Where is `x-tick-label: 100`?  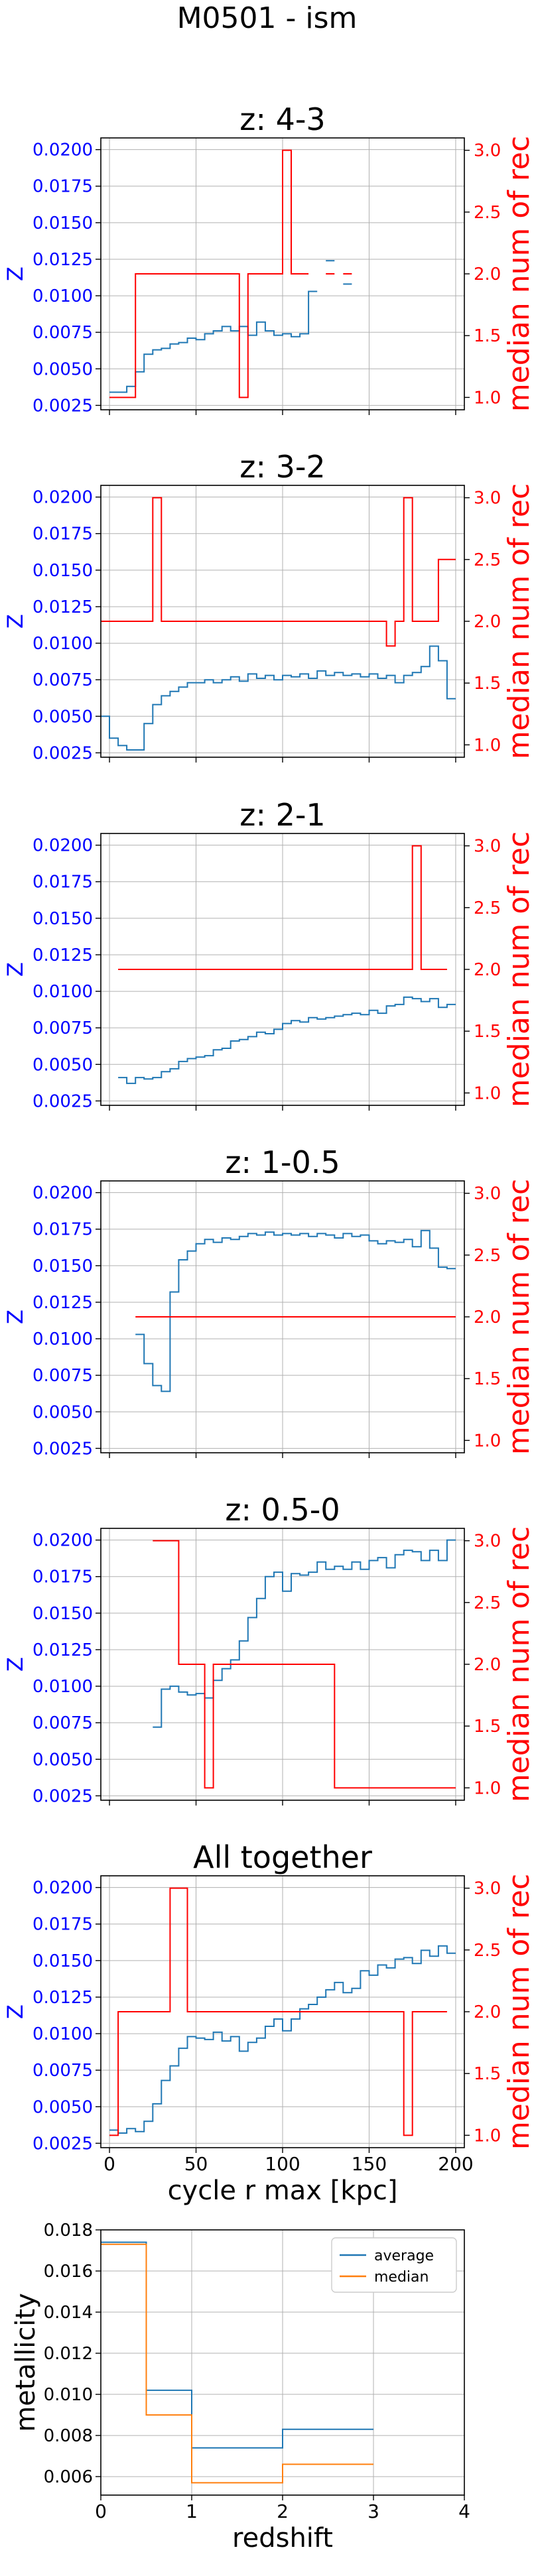 x-tick-label: 100 is located at coordinates (282, 2164).